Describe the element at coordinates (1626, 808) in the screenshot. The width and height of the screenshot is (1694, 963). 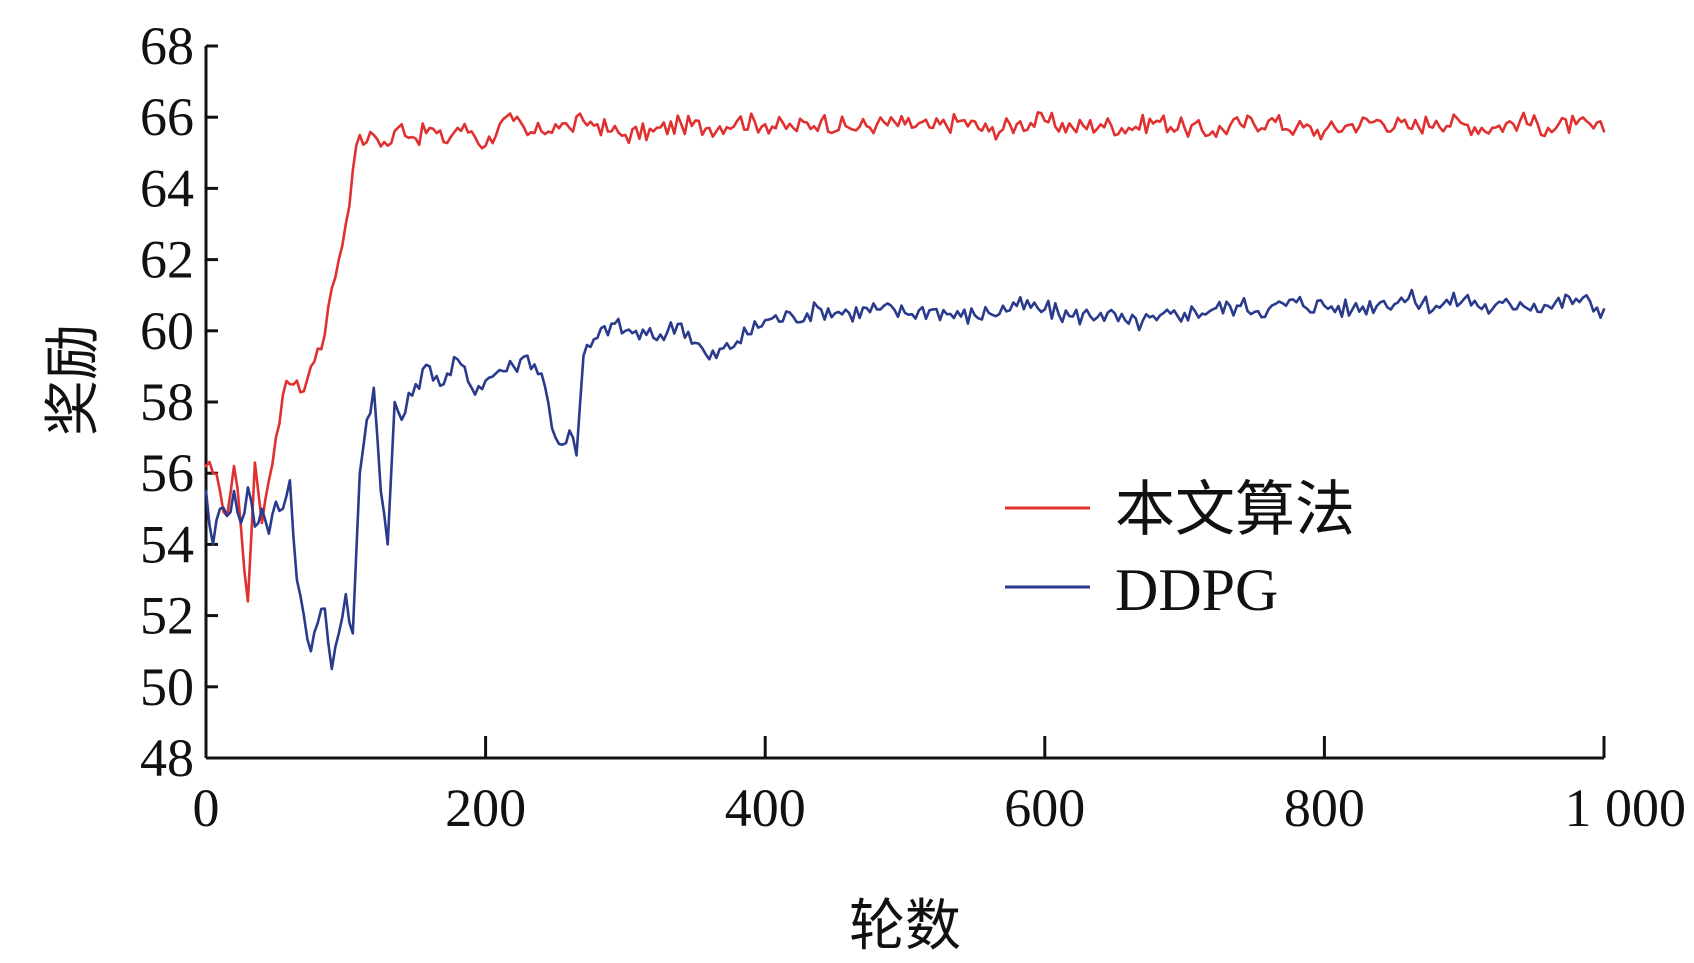
I see `x-tick-label: 1 000` at that location.